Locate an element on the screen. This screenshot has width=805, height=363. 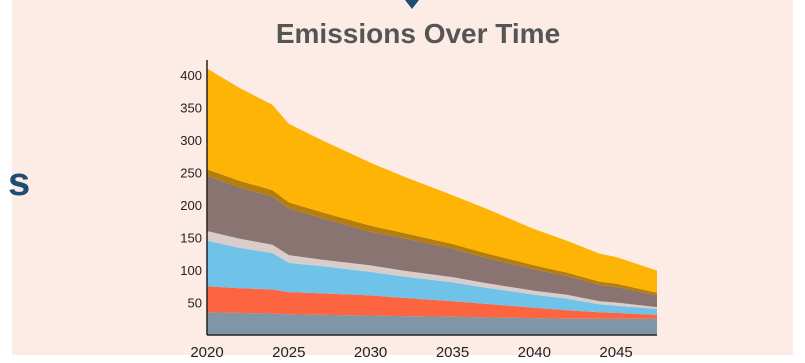
x-tick-label: 2025 is located at coordinates (288, 352).